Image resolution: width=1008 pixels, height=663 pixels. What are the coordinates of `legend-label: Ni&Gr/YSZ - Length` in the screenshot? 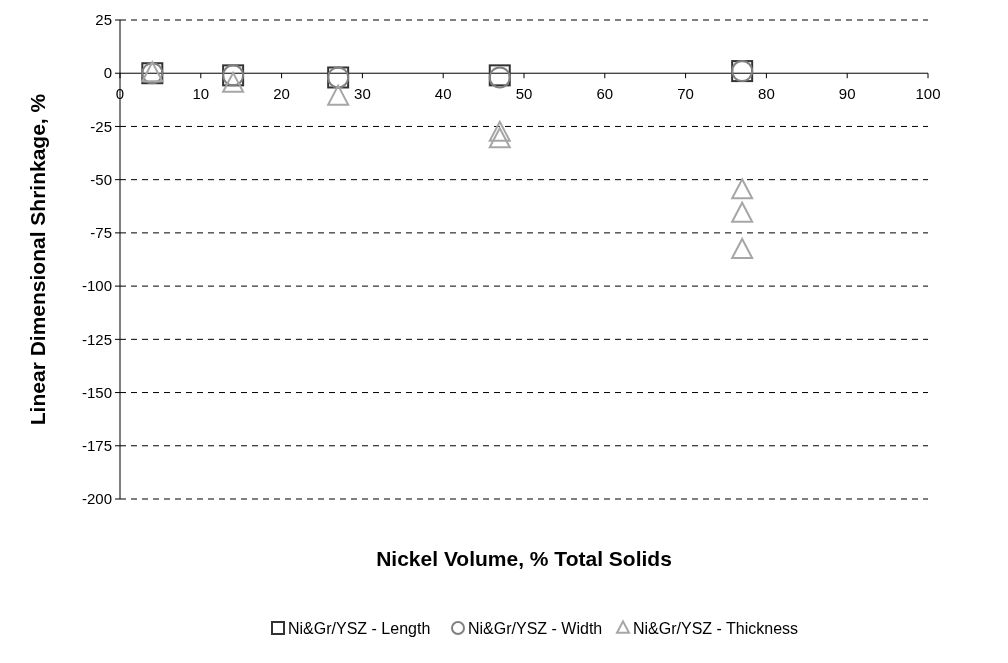 It's located at (359, 628).